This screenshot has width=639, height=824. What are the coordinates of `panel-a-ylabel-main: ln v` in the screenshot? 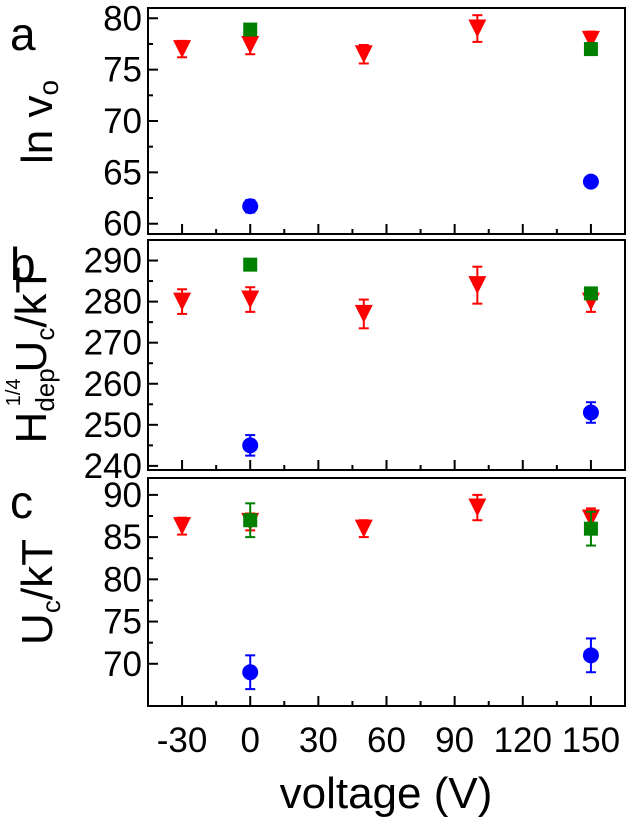 It's located at (37, 130).